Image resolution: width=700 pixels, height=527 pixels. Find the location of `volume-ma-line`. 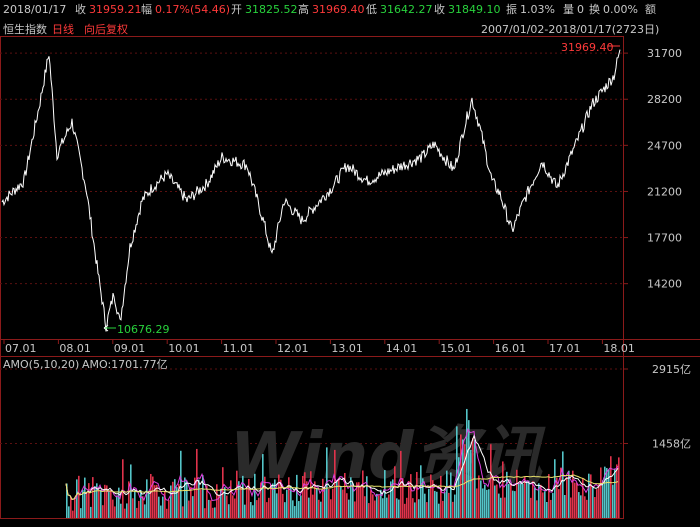

volume-ma-line is located at coordinates (342, 487).